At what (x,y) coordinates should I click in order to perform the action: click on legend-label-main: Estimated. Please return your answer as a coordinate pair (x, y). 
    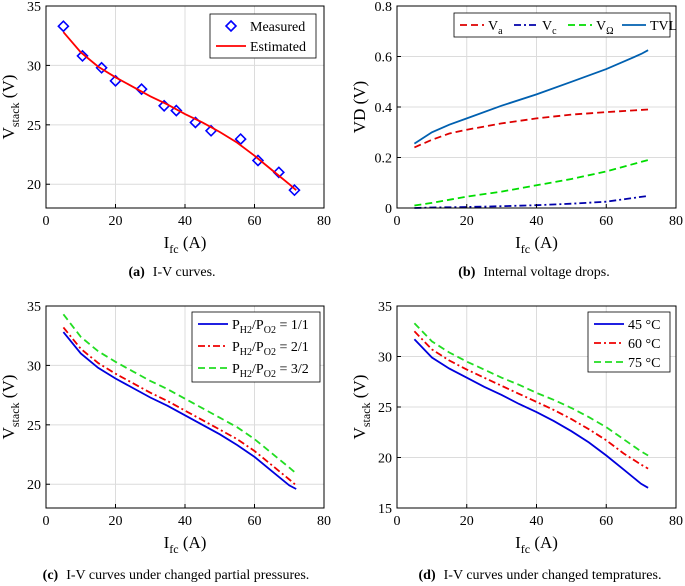
    Looking at the image, I should click on (278, 47).